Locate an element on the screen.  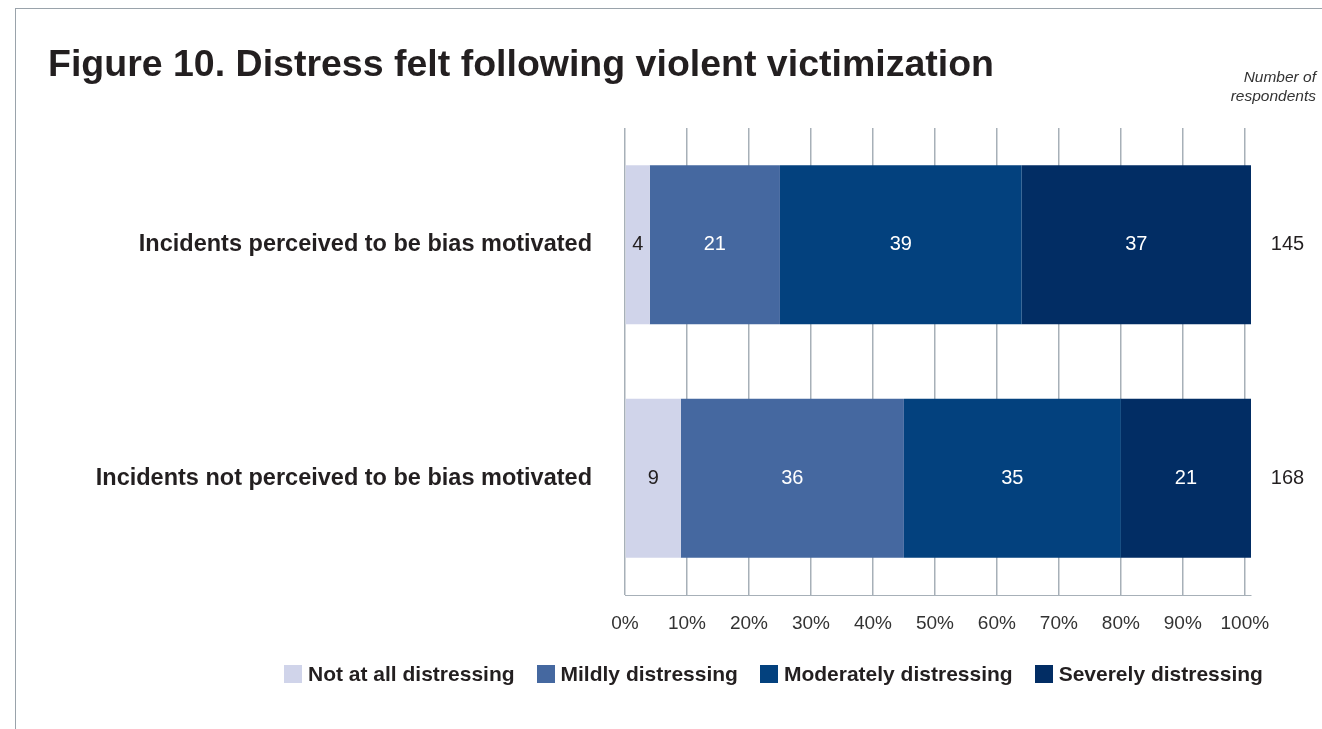
data-label: 37 is located at coordinates (1136, 243).